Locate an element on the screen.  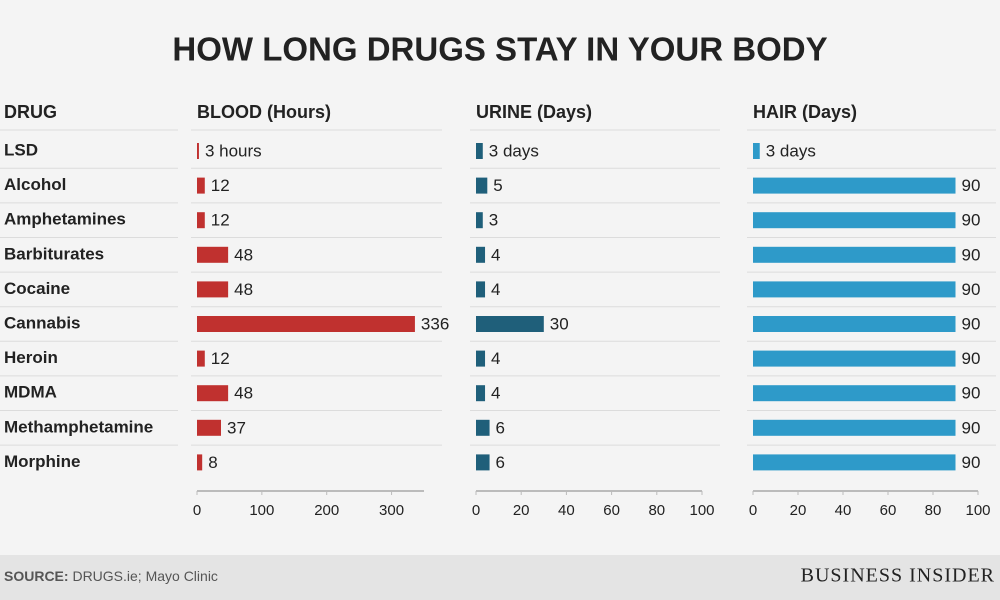
panel-header: HAIR (Days) is located at coordinates (805, 112).